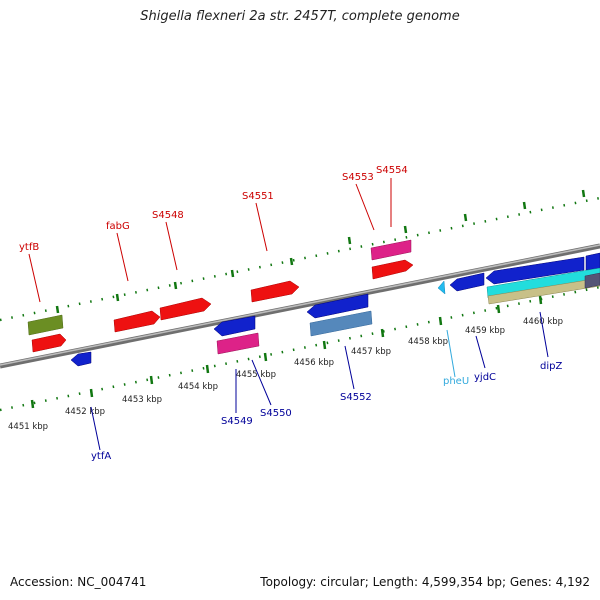 The width and height of the screenshot is (600, 600). What do you see at coordinates (234, 326) in the screenshot?
I see `gene-S4549` at bounding box center [234, 326].